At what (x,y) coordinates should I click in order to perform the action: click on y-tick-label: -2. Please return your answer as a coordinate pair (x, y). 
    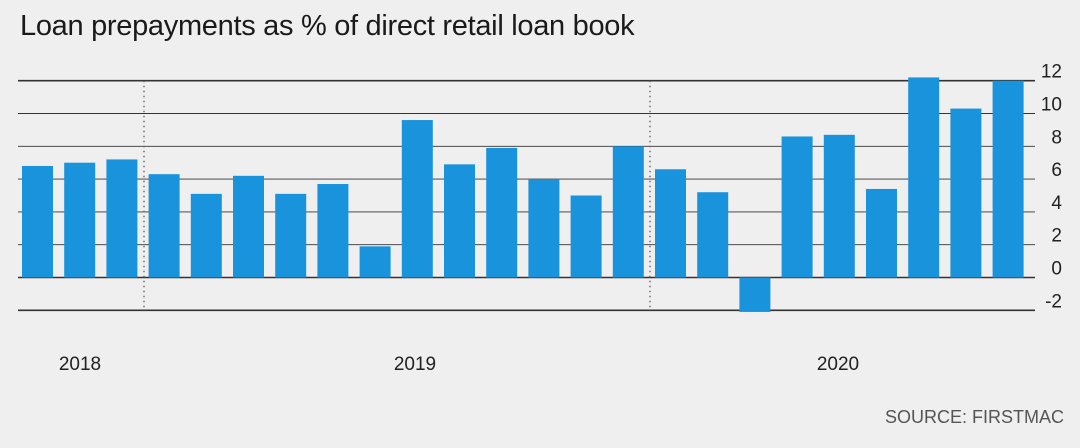
    Looking at the image, I should click on (1053, 301).